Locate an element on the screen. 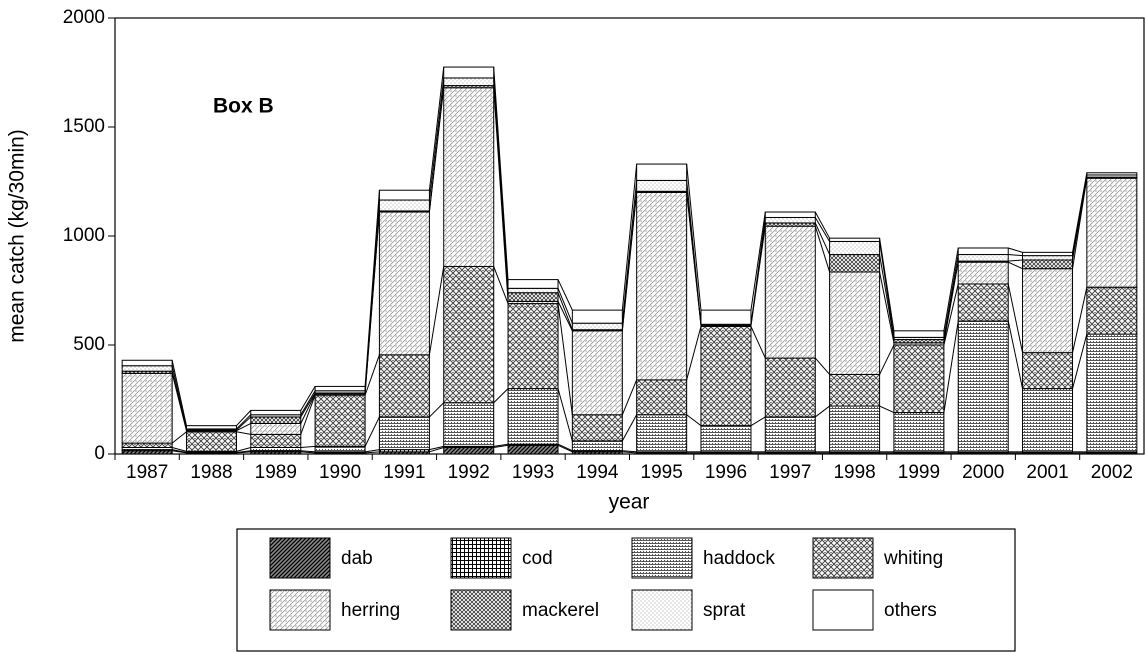 The image size is (1146, 653). legend-label: mackerel is located at coordinates (560, 610).